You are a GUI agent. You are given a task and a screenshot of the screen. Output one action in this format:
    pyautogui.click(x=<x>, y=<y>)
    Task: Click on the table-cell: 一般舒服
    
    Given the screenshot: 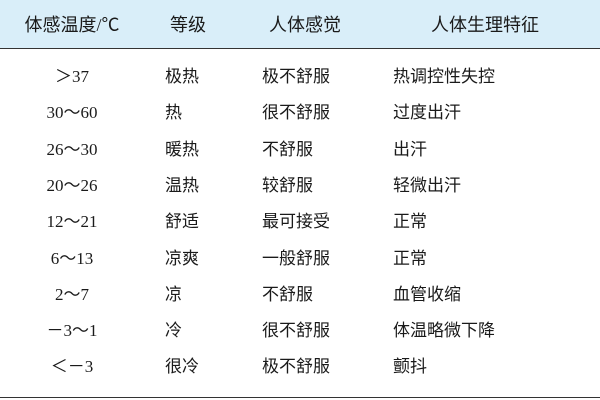 What is the action you would take?
    pyautogui.click(x=296, y=258)
    